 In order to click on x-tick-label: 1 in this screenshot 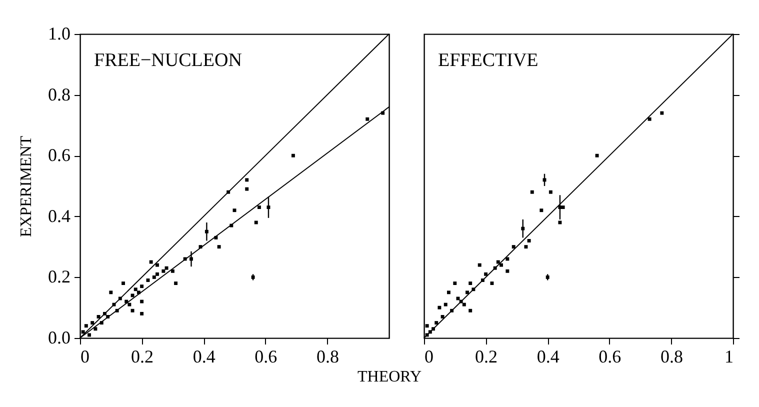, I will do `click(729, 356)`.